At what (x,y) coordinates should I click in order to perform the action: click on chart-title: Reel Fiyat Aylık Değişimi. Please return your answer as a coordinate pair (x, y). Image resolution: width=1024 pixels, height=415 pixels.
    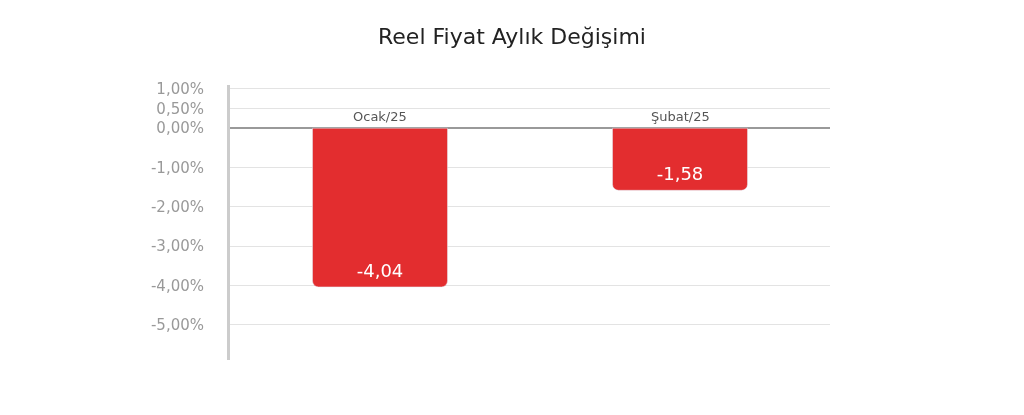
    Looking at the image, I should click on (512, 37).